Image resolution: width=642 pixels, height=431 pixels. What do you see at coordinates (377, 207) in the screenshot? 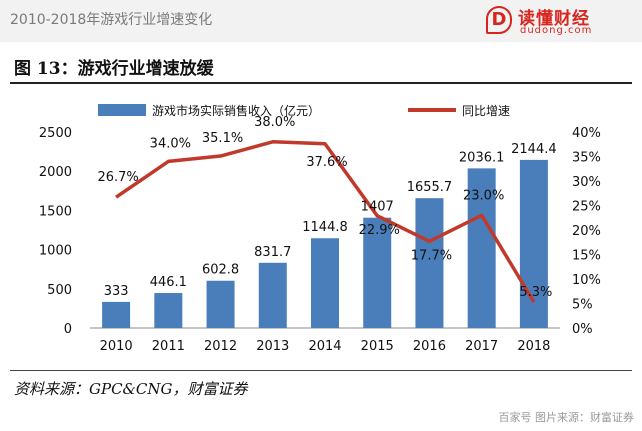
I see `bar-value-label: 1407` at bounding box center [377, 207].